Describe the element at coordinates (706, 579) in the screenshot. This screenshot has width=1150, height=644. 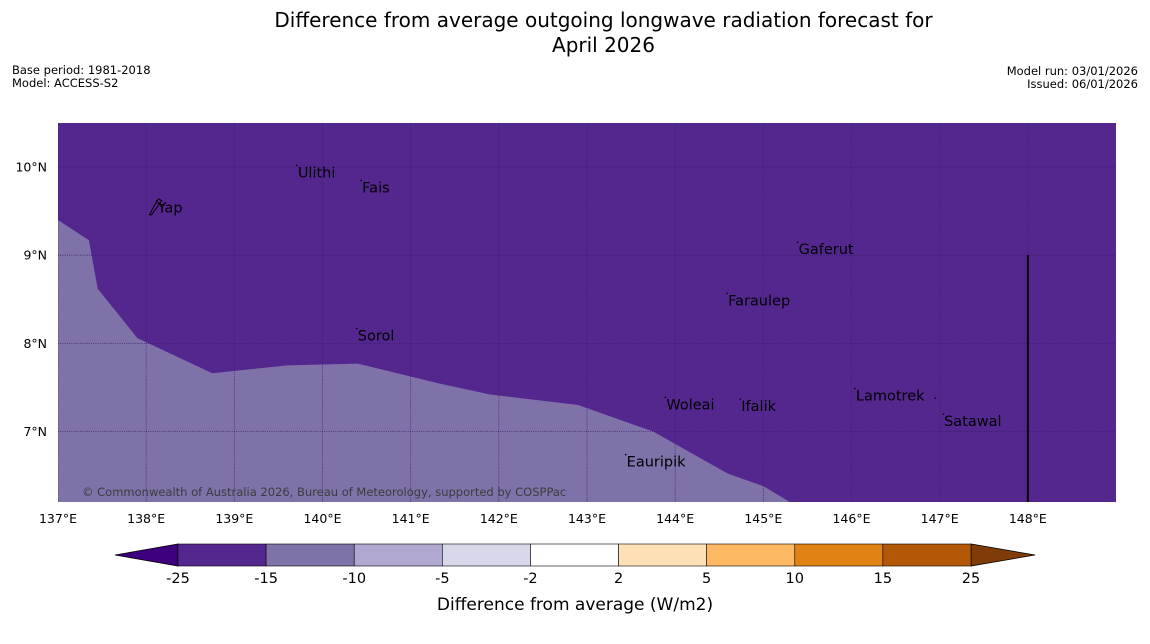
I see `colorbar-tick-label: 5` at that location.